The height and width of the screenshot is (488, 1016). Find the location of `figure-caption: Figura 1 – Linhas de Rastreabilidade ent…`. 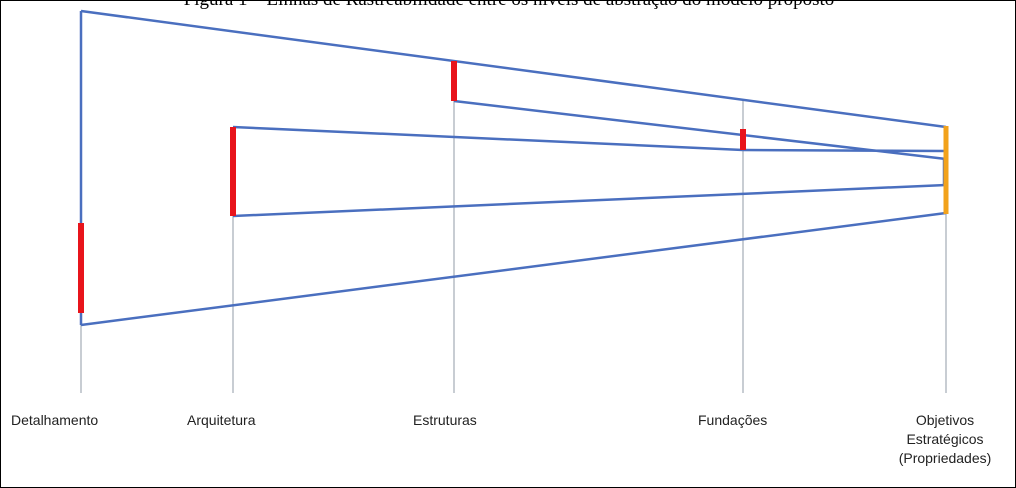

figure-caption: Figura 1 – Linhas de Rastreabilidade ent… is located at coordinates (508, 6).